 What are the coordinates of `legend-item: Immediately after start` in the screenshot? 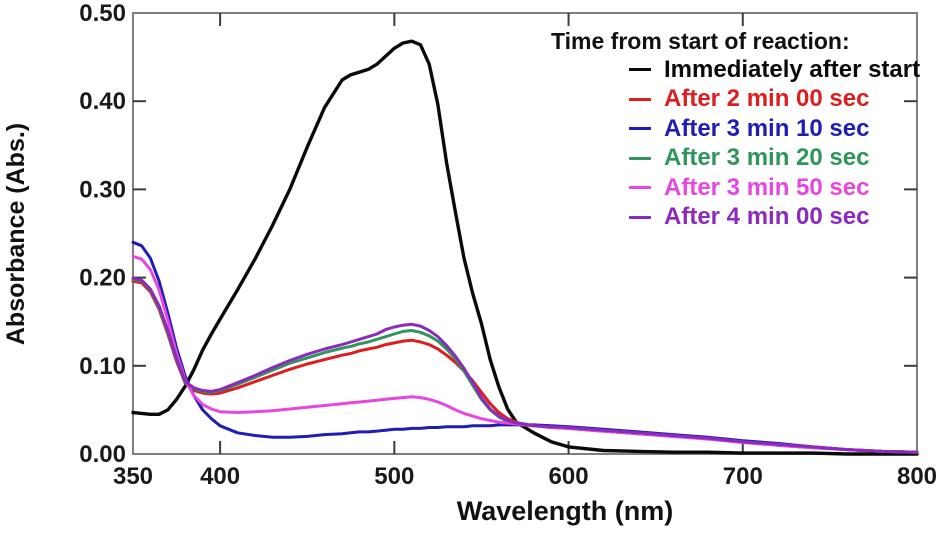 It's located at (735, 70).